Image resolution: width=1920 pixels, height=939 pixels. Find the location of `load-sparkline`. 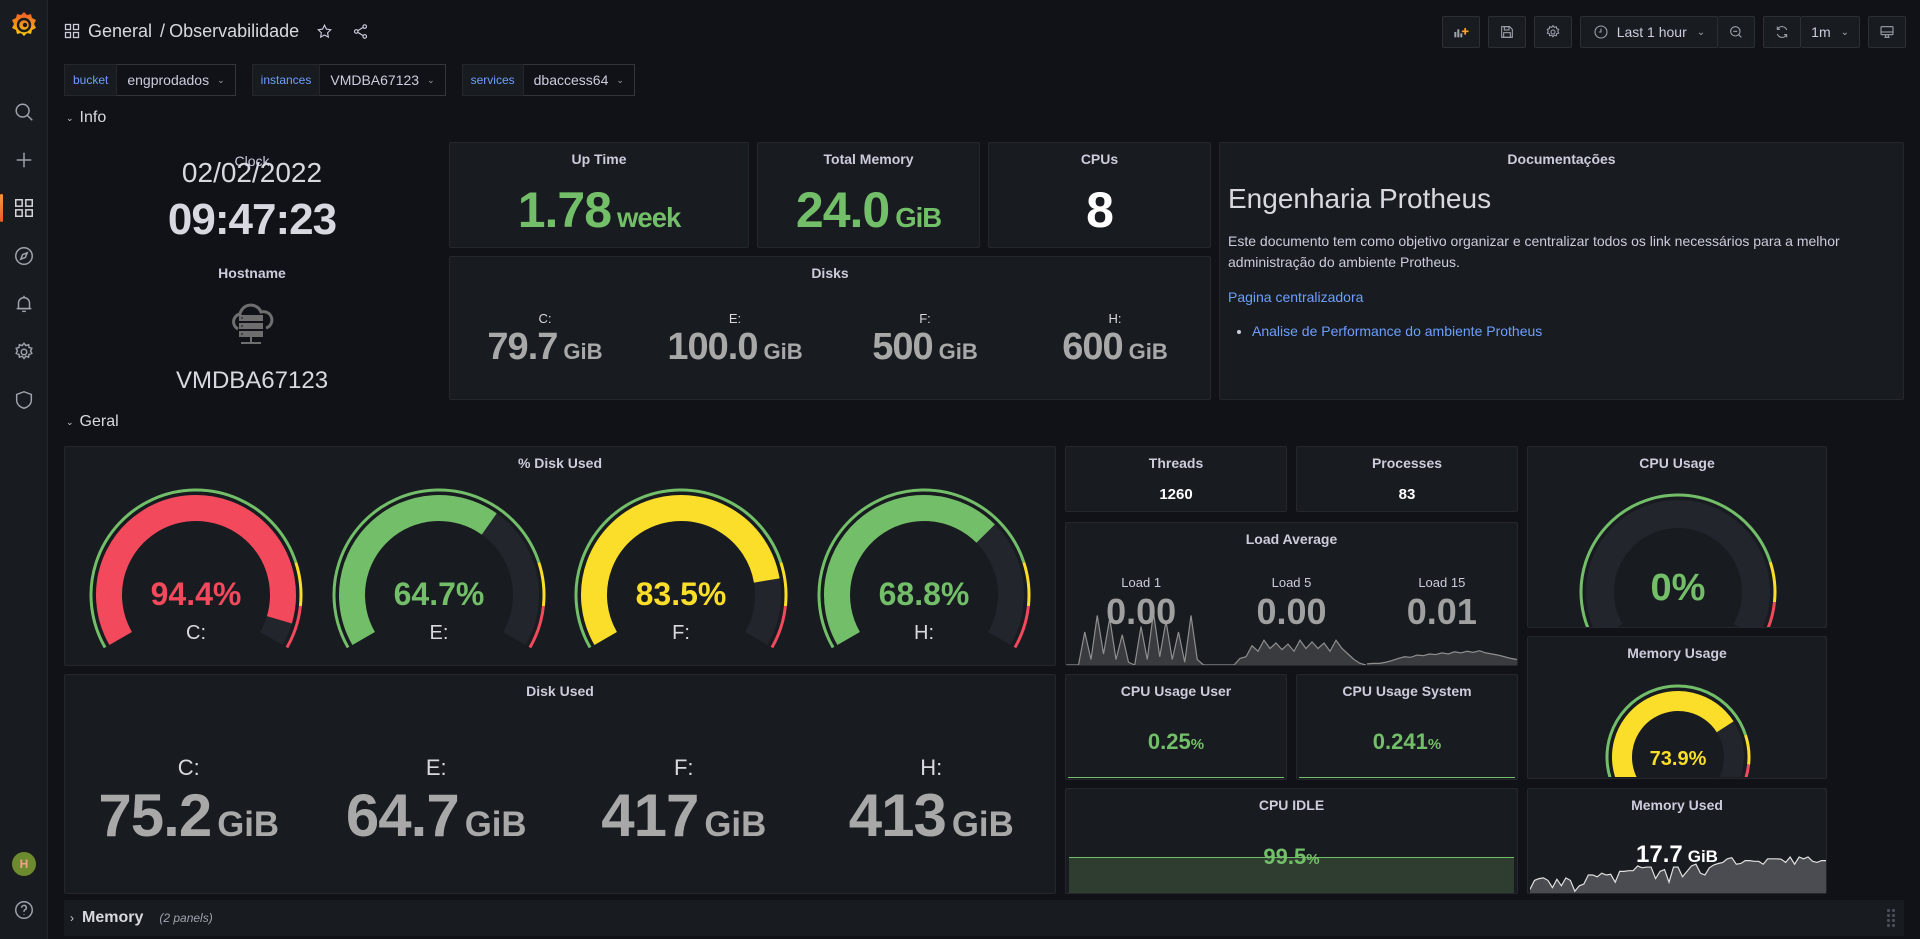

load-sparkline is located at coordinates (1141, 638).